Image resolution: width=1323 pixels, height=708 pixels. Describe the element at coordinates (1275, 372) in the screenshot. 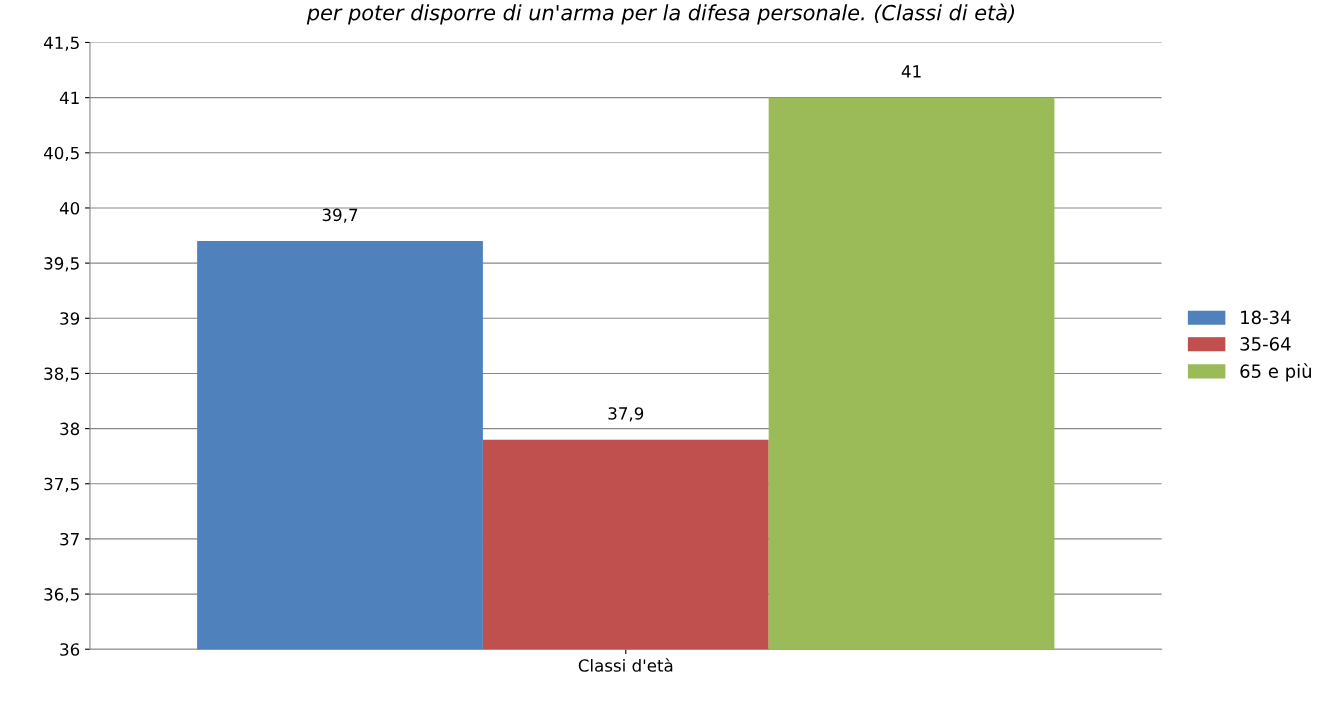

I see `legend-label: 65 e più` at that location.